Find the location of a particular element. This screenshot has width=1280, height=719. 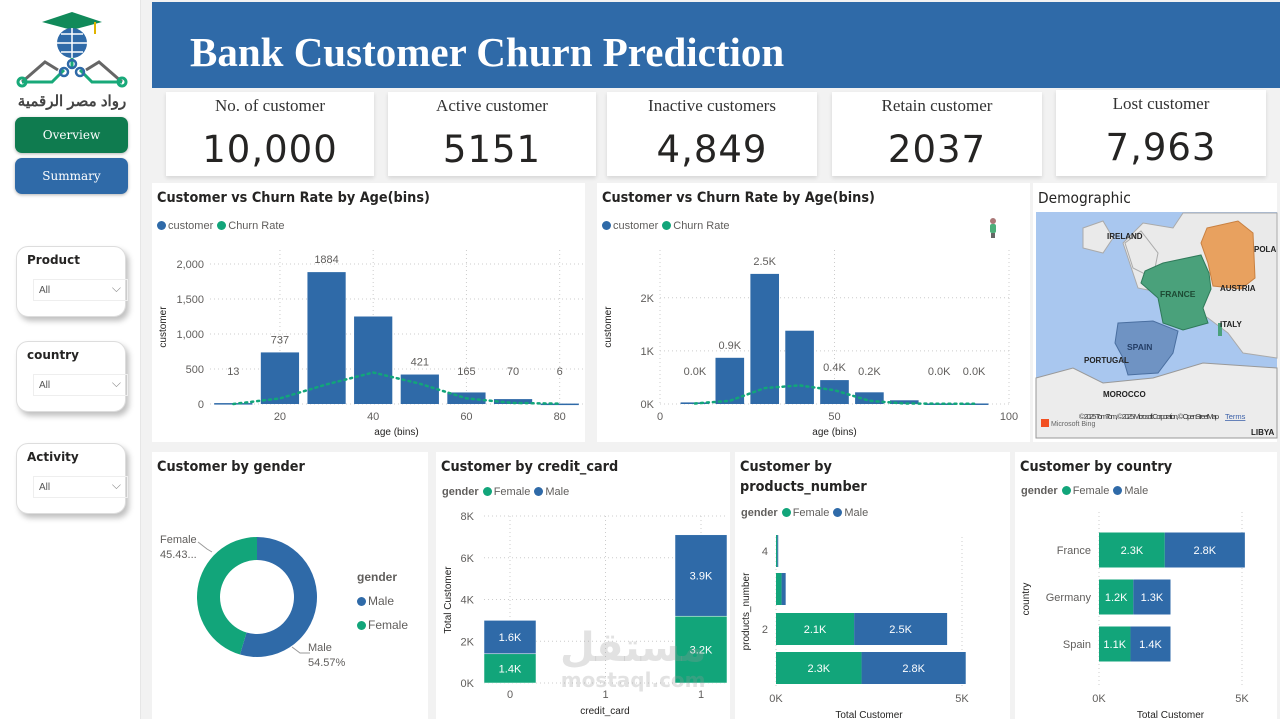

header-banner: Bank Customer Churn Prediction is located at coordinates (716, 45).